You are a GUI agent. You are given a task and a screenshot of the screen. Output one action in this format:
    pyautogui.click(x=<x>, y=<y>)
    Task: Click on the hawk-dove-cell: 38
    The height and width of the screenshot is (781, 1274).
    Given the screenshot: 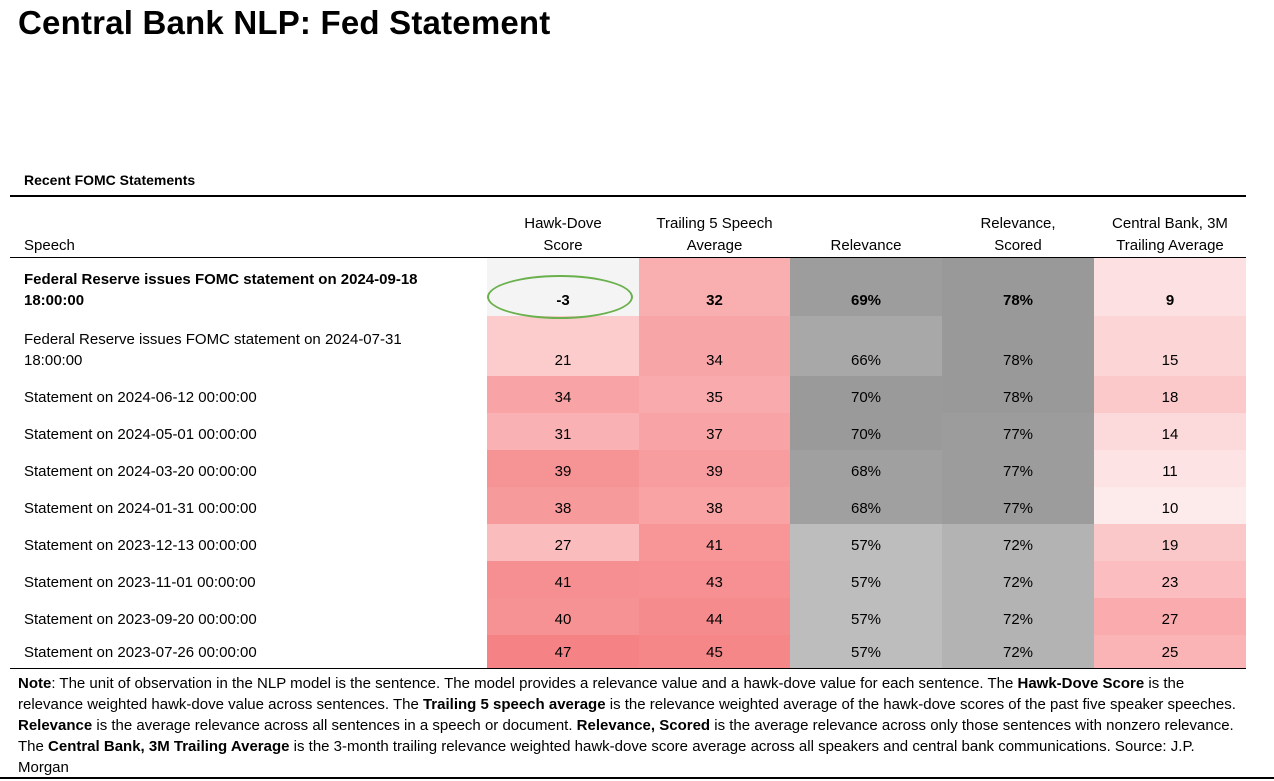 What is the action you would take?
    pyautogui.click(x=563, y=505)
    